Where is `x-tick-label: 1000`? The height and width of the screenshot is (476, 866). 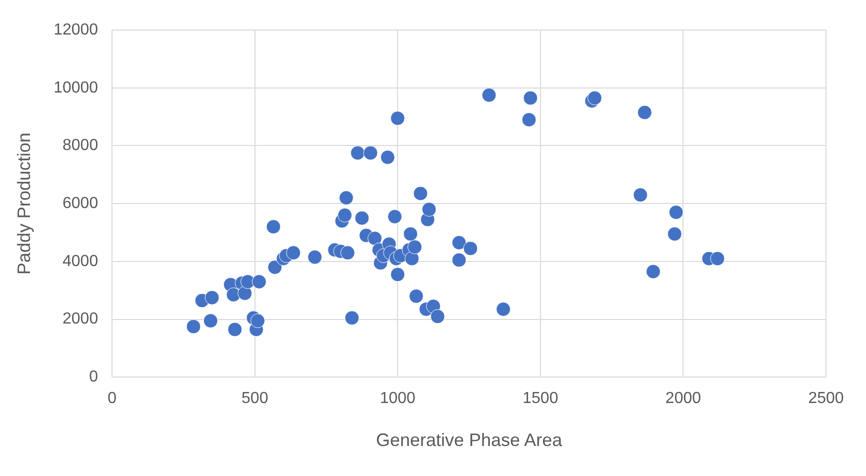 x-tick-label: 1000 is located at coordinates (398, 399).